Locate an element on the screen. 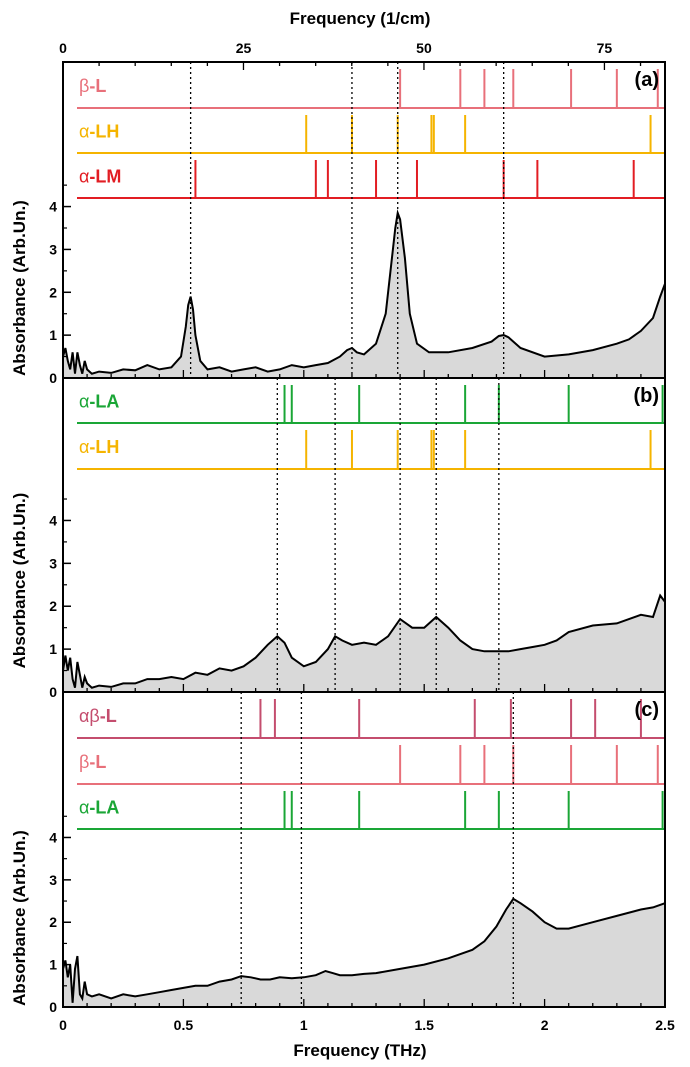 The image size is (690, 1067). panel-tag: (a) is located at coordinates (647, 80).